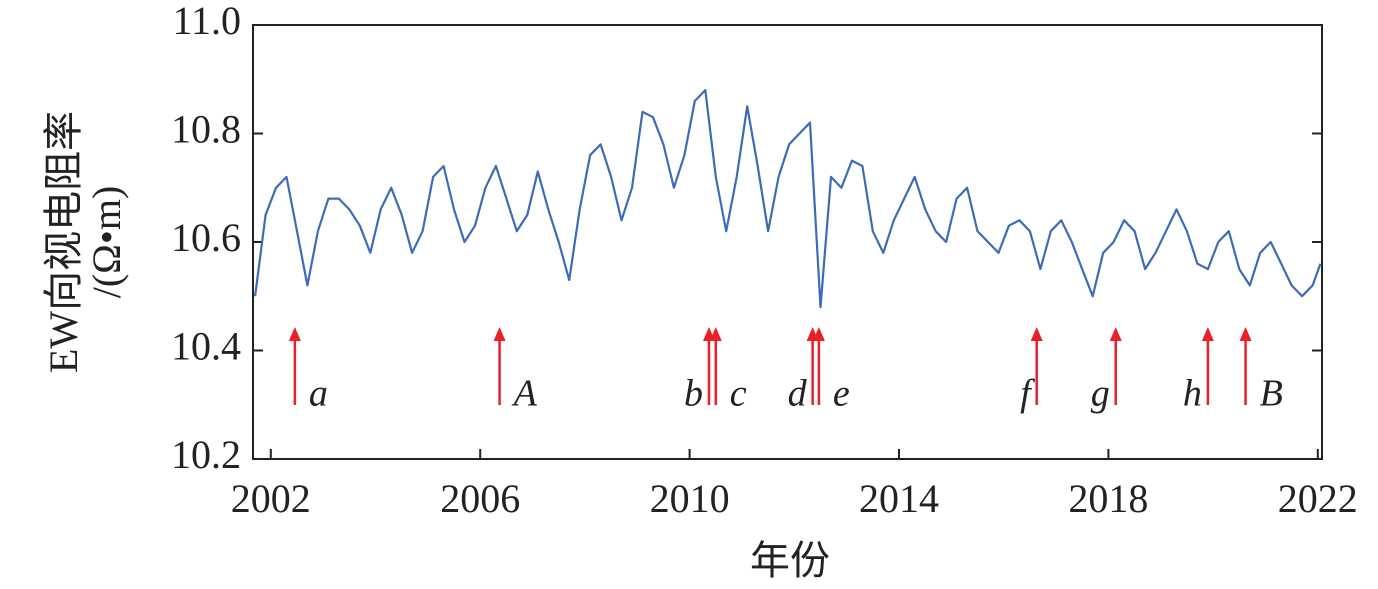 The height and width of the screenshot is (589, 1378). What do you see at coordinates (206, 346) in the screenshot?
I see `y-tick-label: 10.4` at bounding box center [206, 346].